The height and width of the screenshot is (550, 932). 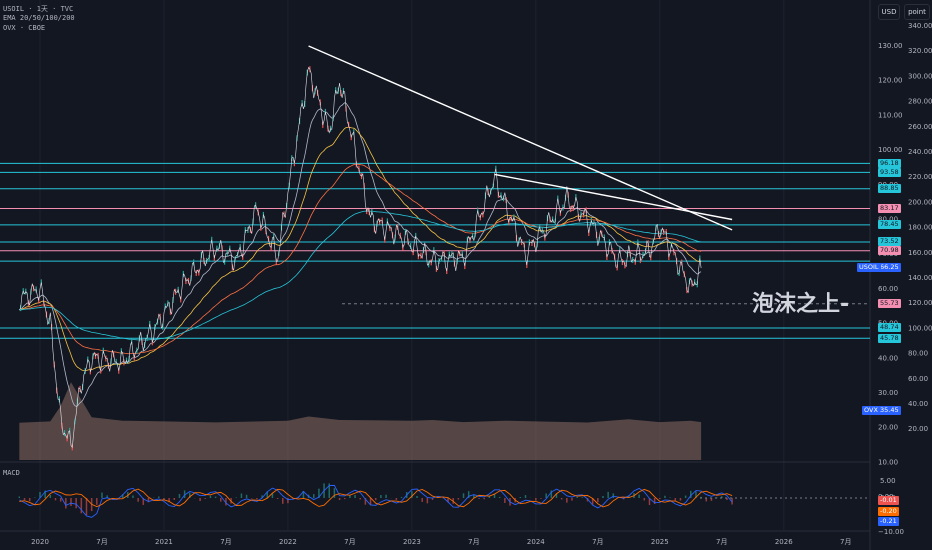 I want to click on price-label-tag: 96.18, so click(x=889, y=163).